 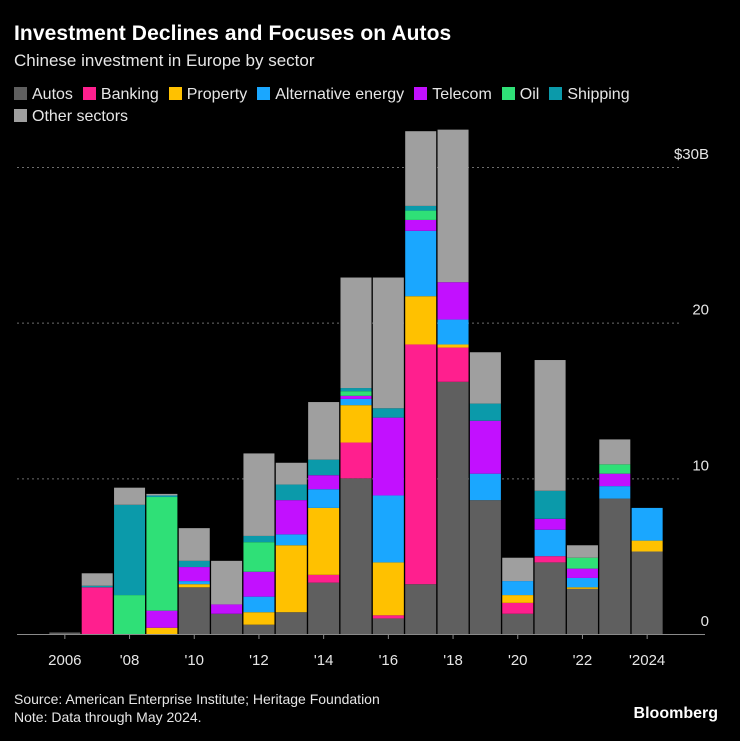 What do you see at coordinates (550, 559) in the screenshot?
I see `bar-segment-banking-2021` at bounding box center [550, 559].